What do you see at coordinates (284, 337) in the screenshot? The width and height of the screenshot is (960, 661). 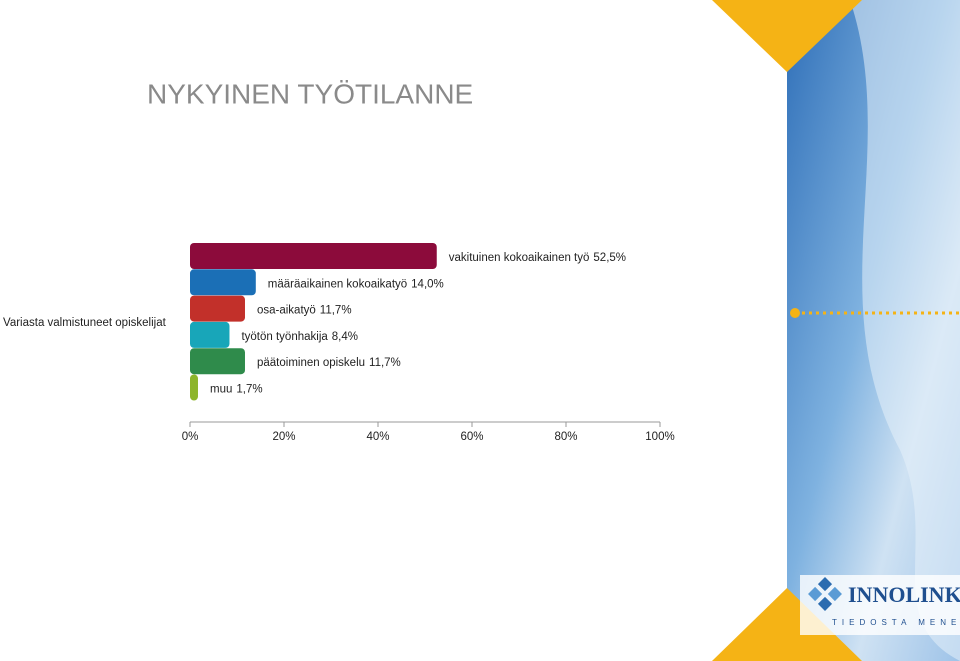 I see `series-name: työtön työnhakija` at bounding box center [284, 337].